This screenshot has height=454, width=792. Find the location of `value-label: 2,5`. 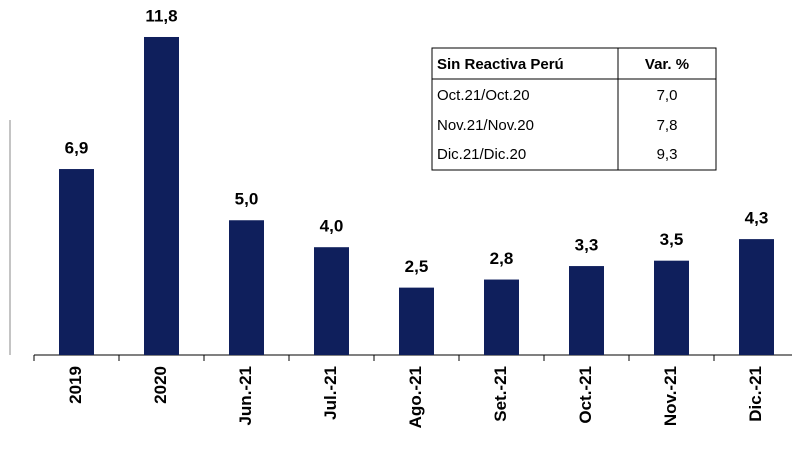

value-label: 2,5 is located at coordinates (417, 266).